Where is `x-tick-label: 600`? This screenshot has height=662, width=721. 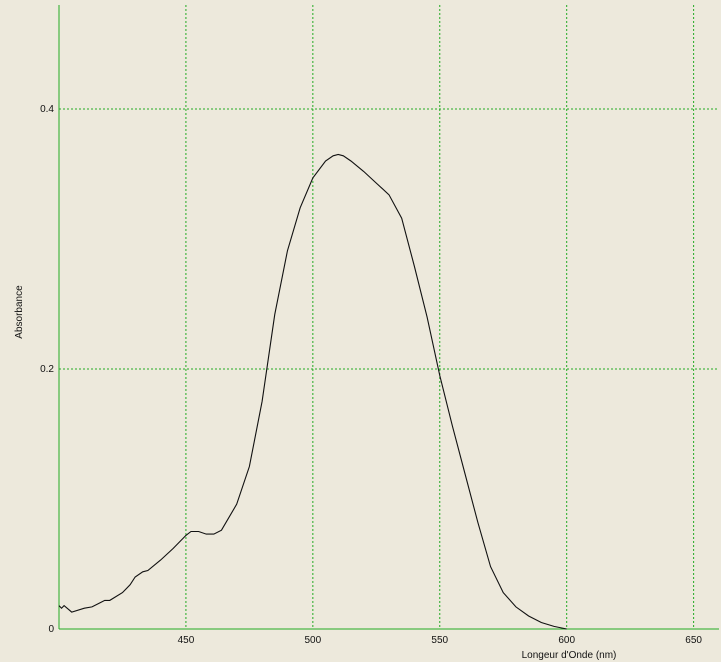
x-tick-label: 600 is located at coordinates (566, 640).